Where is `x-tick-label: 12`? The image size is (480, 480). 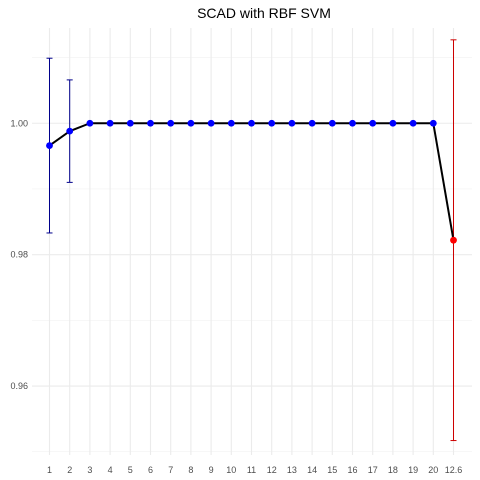 x-tick-label: 12 is located at coordinates (272, 470).